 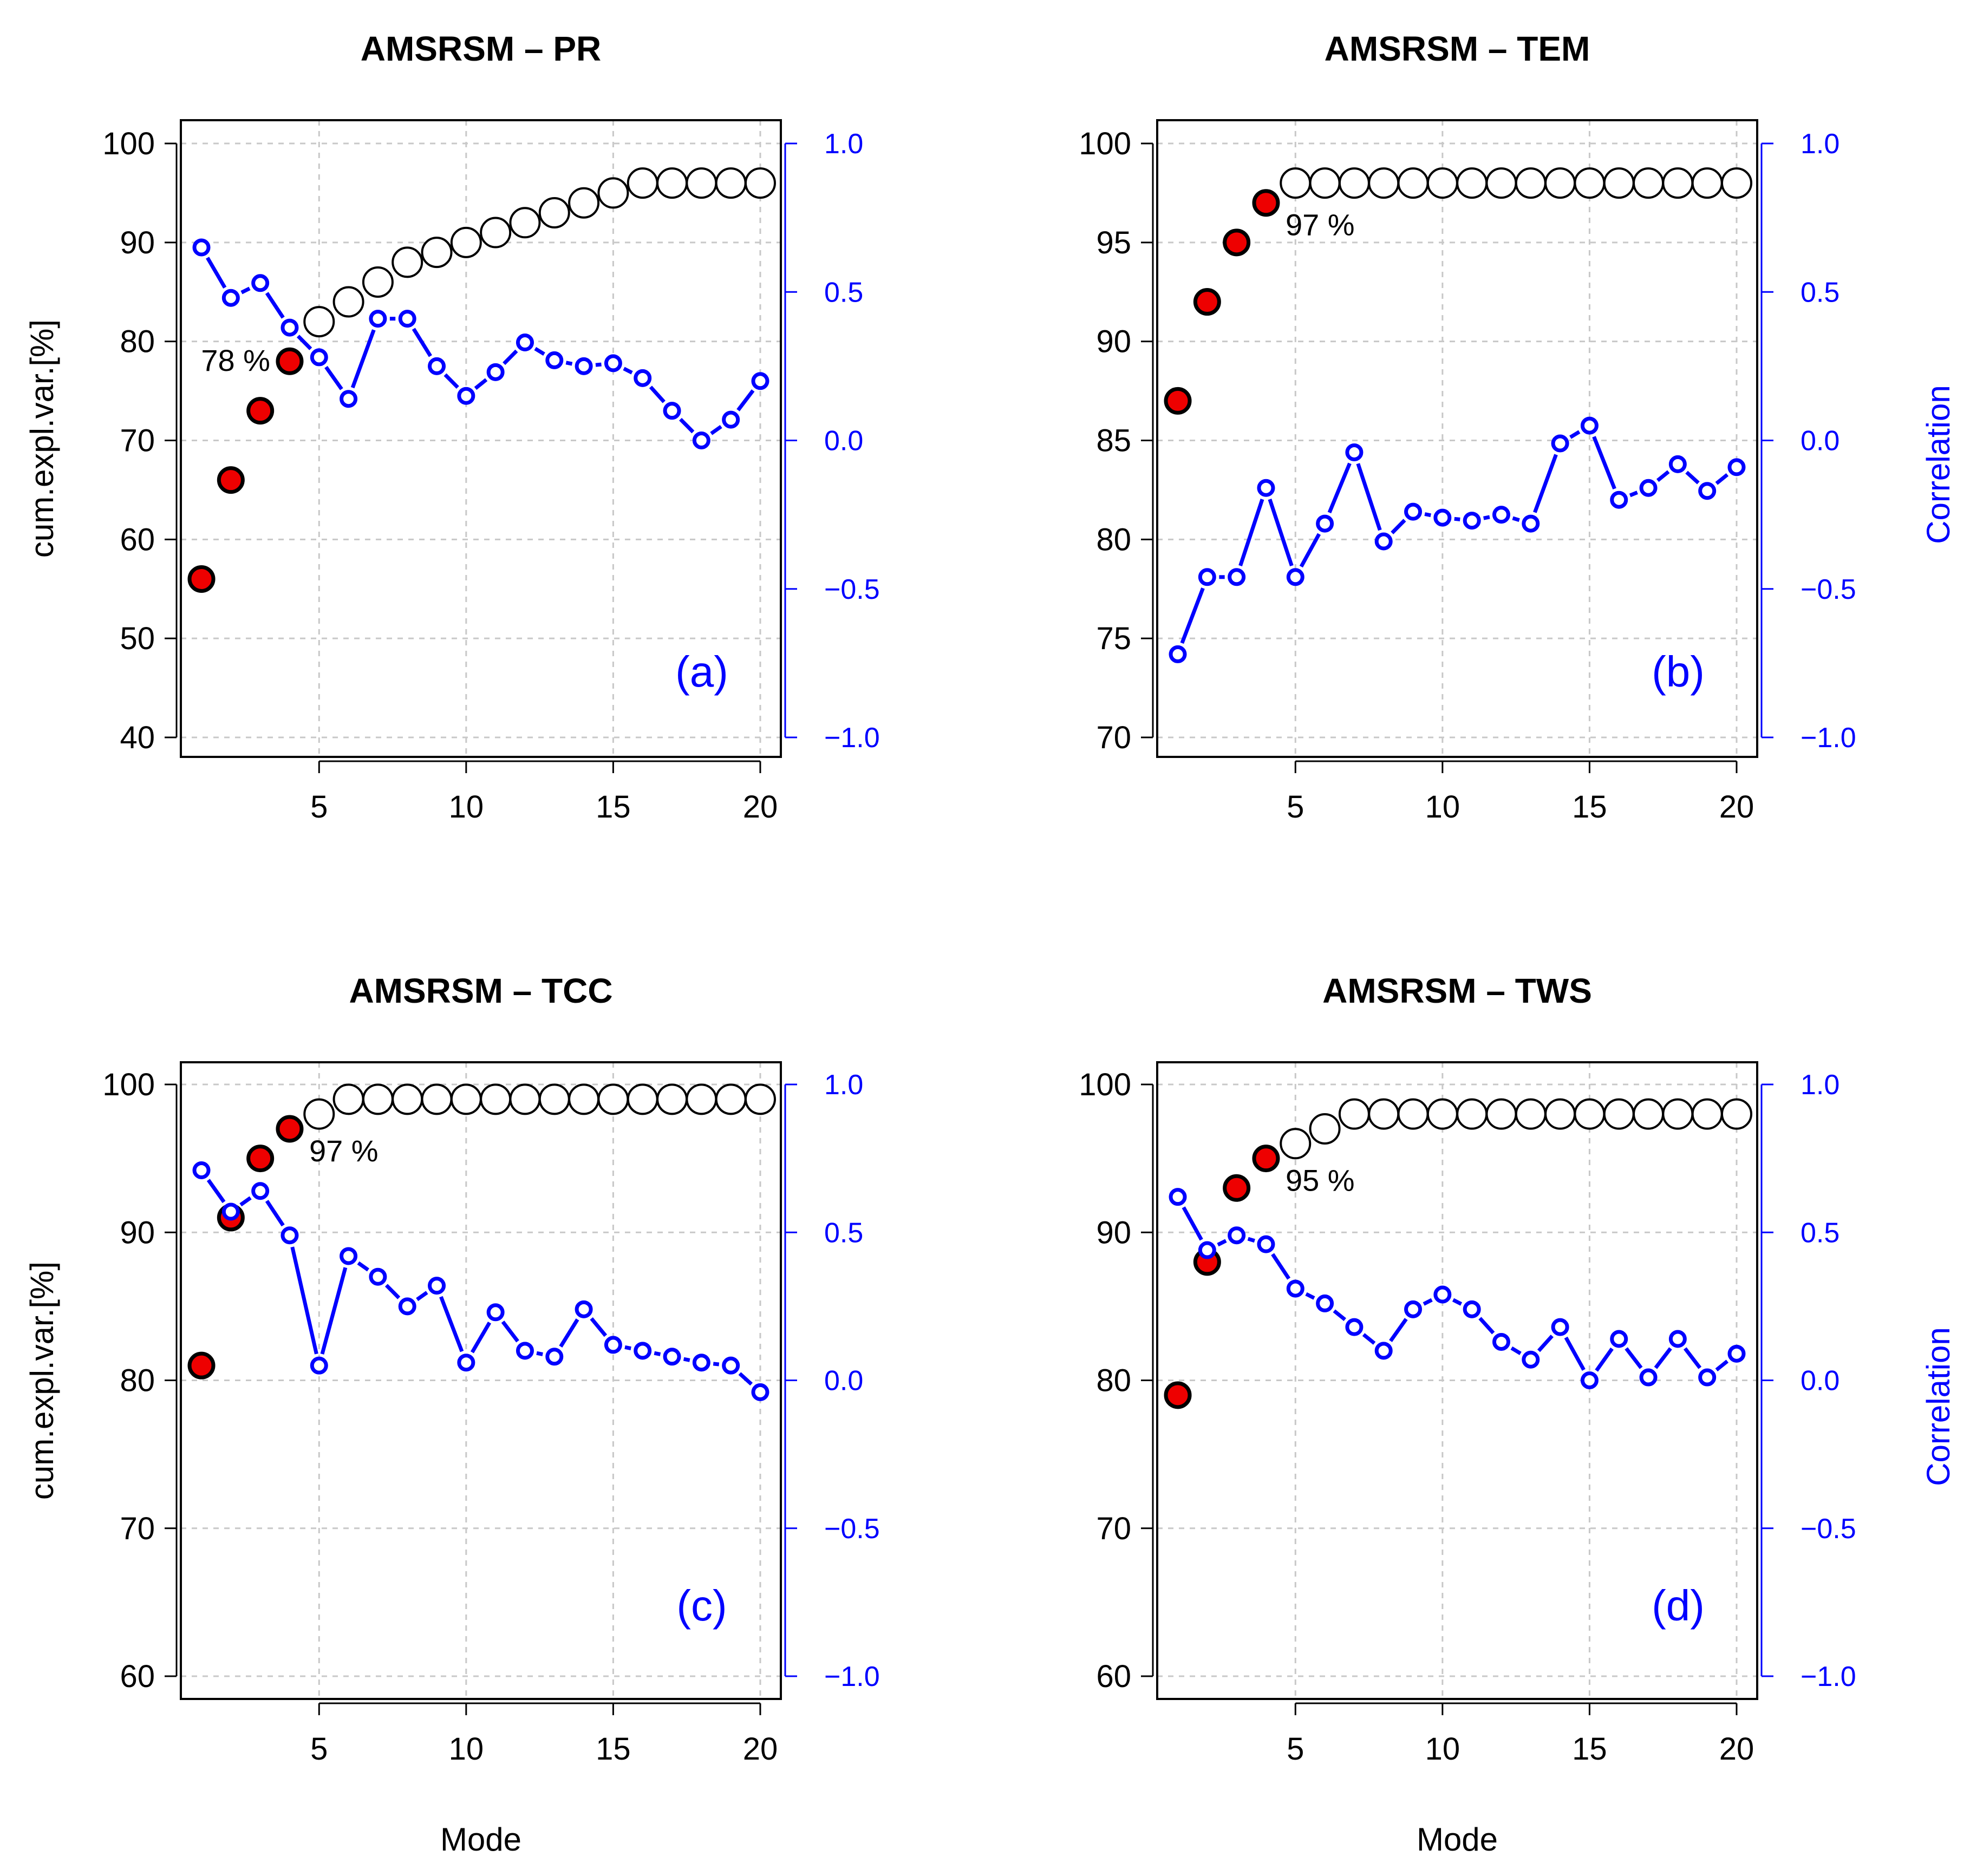 What do you see at coordinates (42, 1380) in the screenshot?
I see `left-axis-title: cum.expl.var.[%]` at bounding box center [42, 1380].